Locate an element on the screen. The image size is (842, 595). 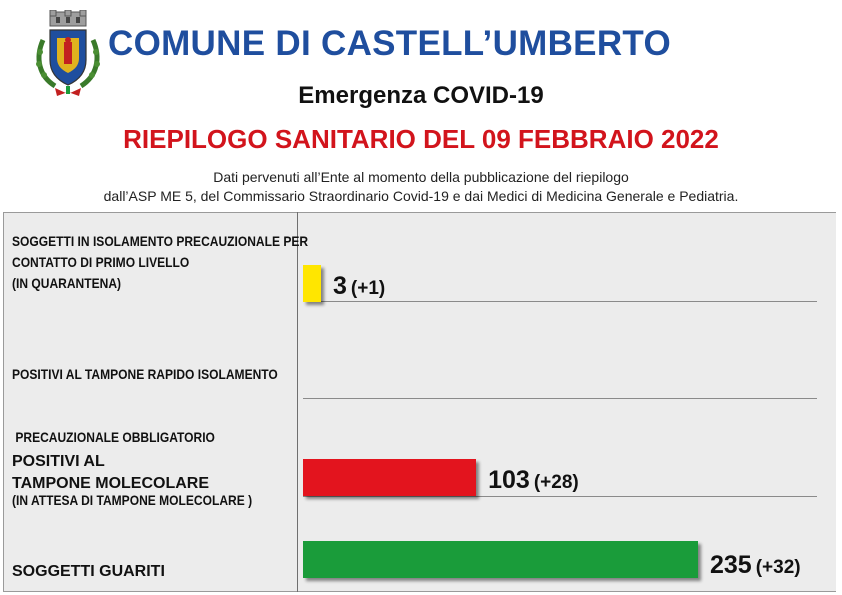
value-label-molecular: 103 (+28) is located at coordinates (533, 482).